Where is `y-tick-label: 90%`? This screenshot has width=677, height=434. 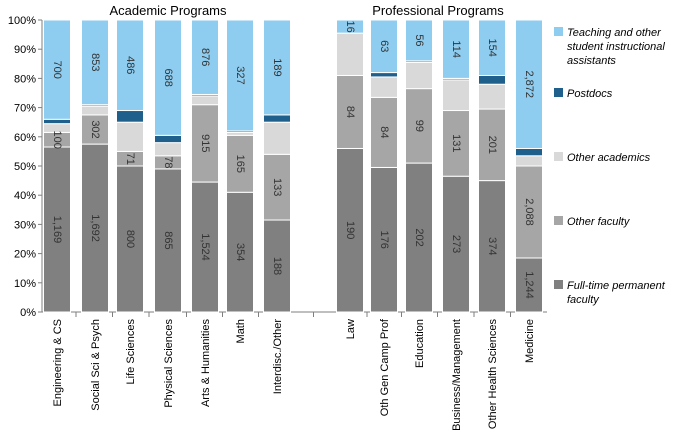 y-tick-label: 90% is located at coordinates (25, 50).